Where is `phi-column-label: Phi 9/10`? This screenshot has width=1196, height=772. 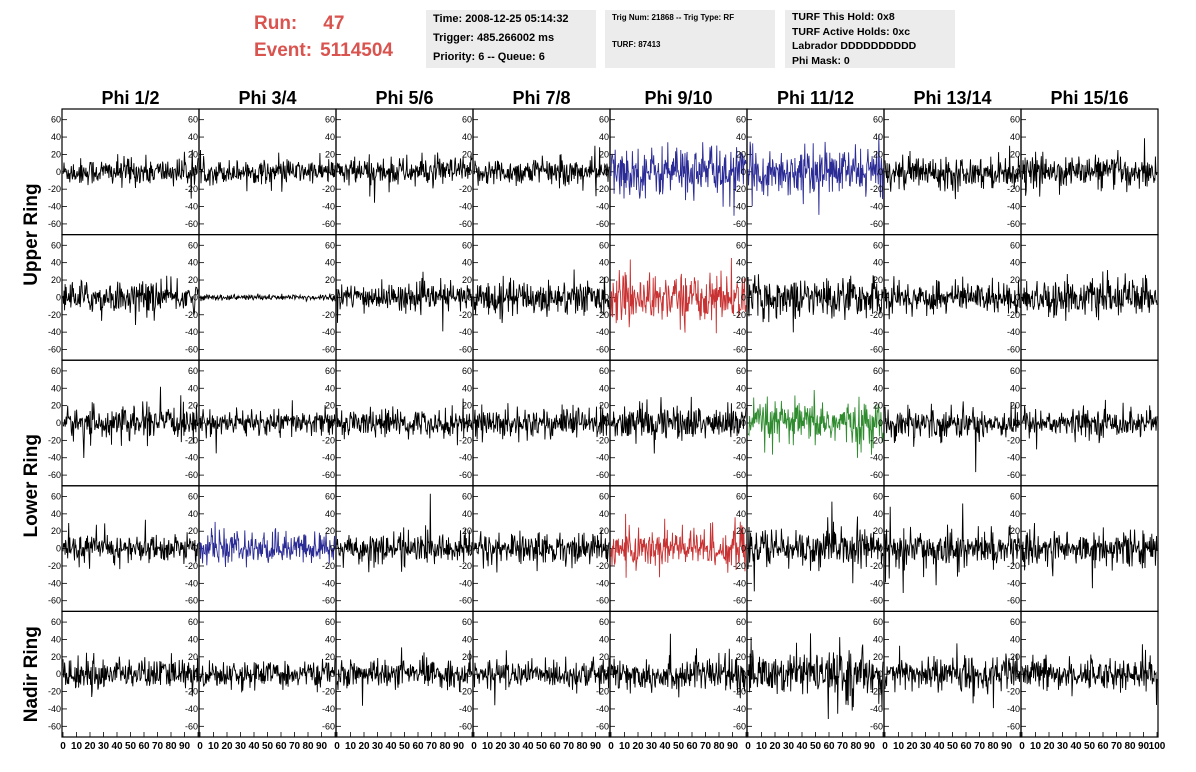 phi-column-label: Phi 9/10 is located at coordinates (678, 98).